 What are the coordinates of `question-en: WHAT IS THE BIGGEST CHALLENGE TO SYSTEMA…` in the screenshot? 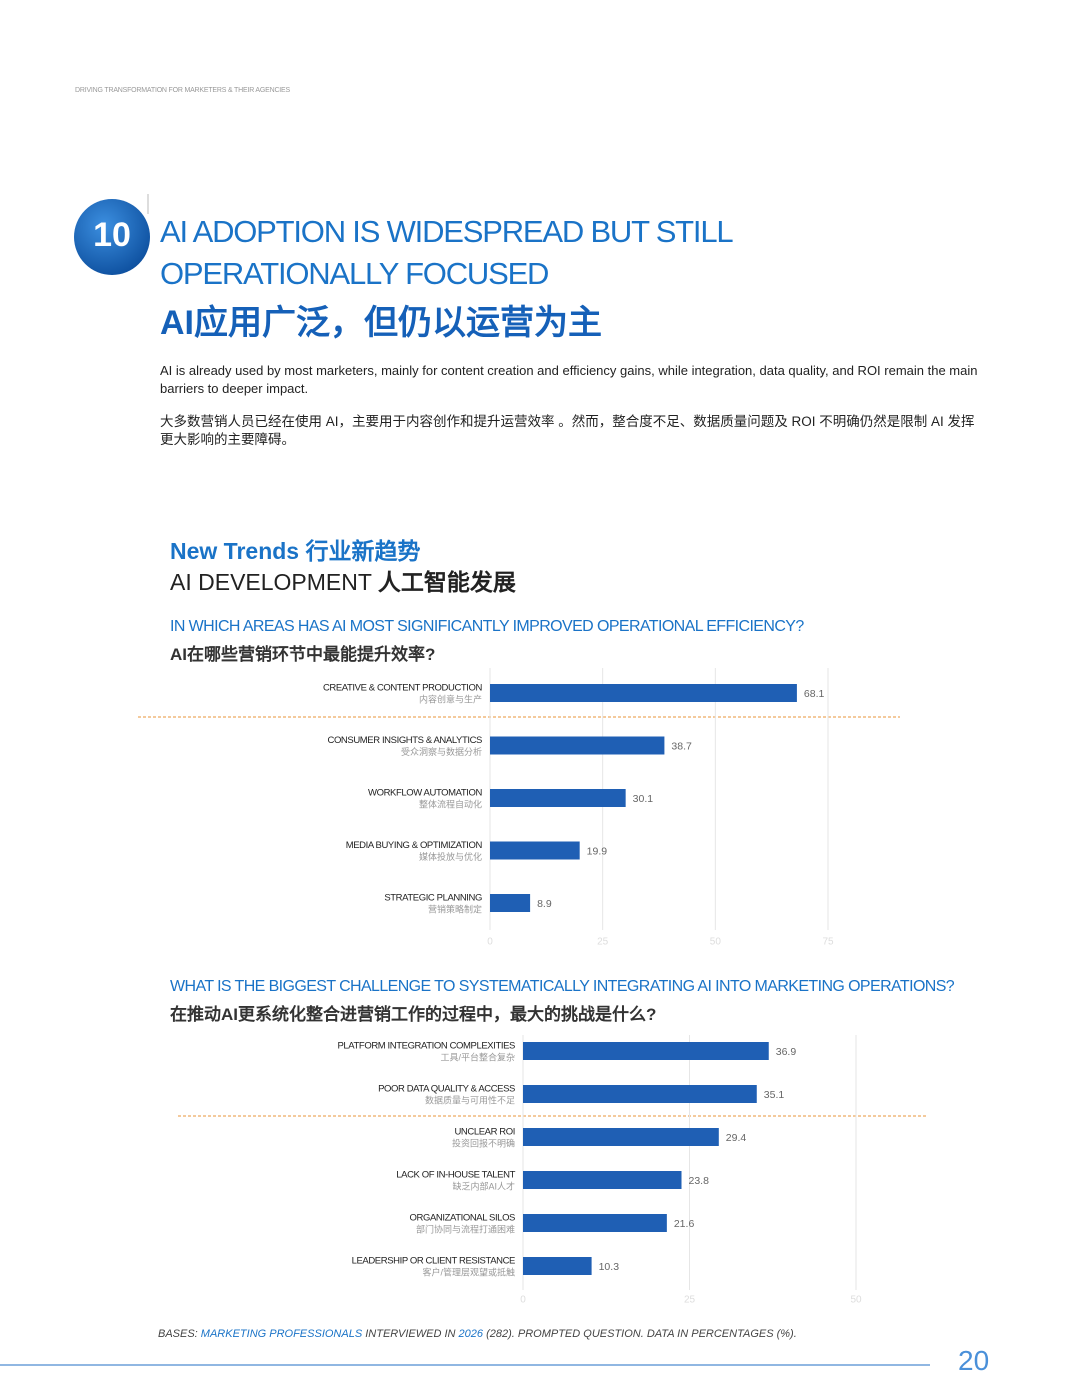 It's located at (562, 986).